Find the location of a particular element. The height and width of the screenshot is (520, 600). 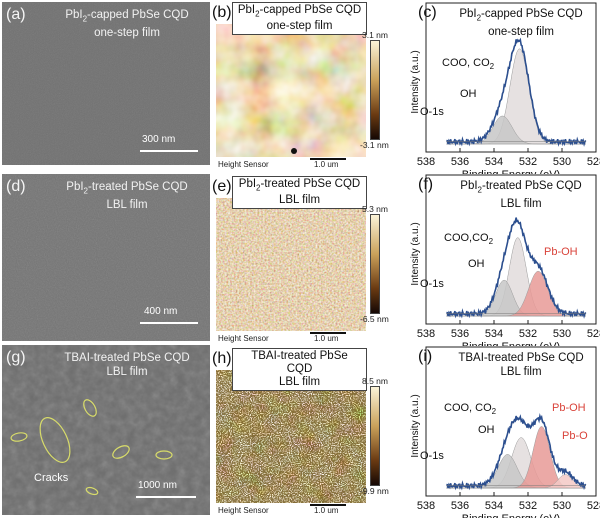

cracks-label: Cracks is located at coordinates (51, 478).